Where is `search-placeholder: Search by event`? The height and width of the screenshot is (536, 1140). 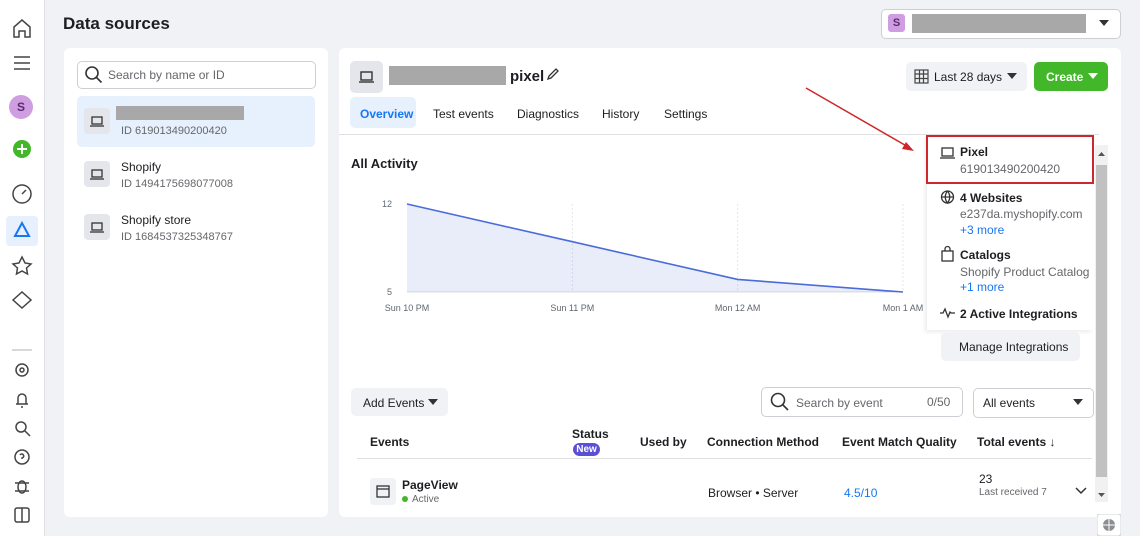
search-placeholder: Search by event is located at coordinates (839, 403).